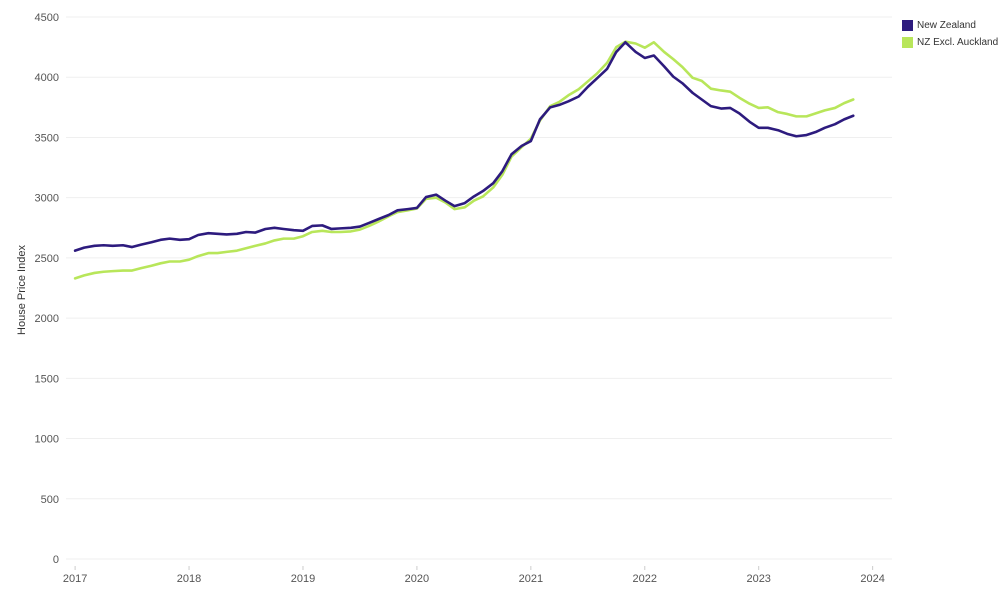  Describe the element at coordinates (417, 579) in the screenshot. I see `x-tick-label: 2020` at that location.